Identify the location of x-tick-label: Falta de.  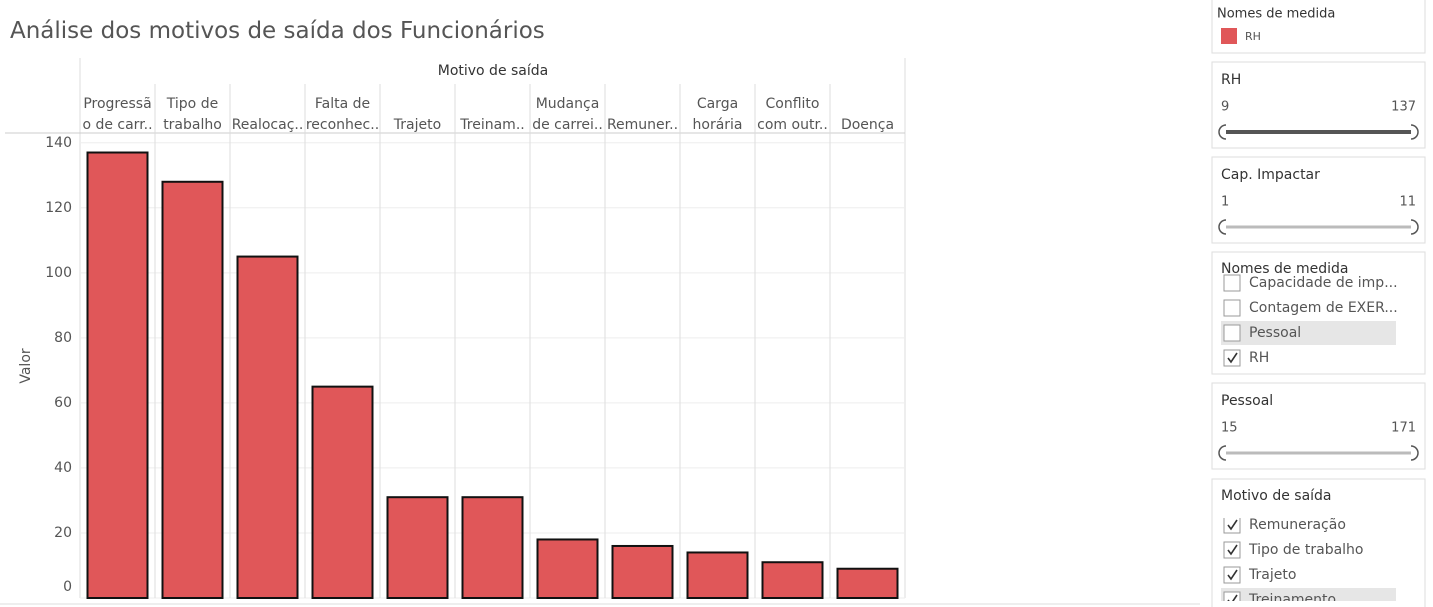
(342, 104).